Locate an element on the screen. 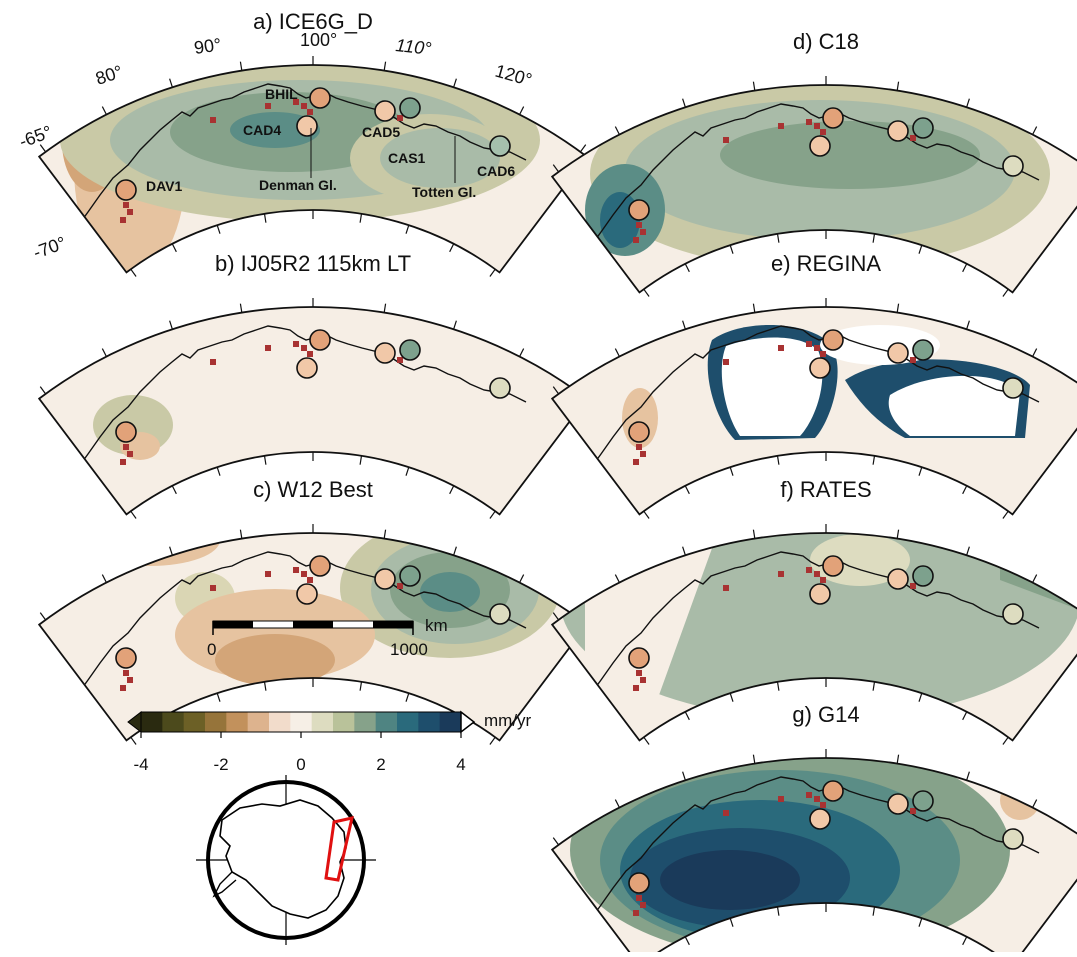 Image resolution: width=1077 pixels, height=957 pixels. scale-bar is located at coordinates (313, 627).